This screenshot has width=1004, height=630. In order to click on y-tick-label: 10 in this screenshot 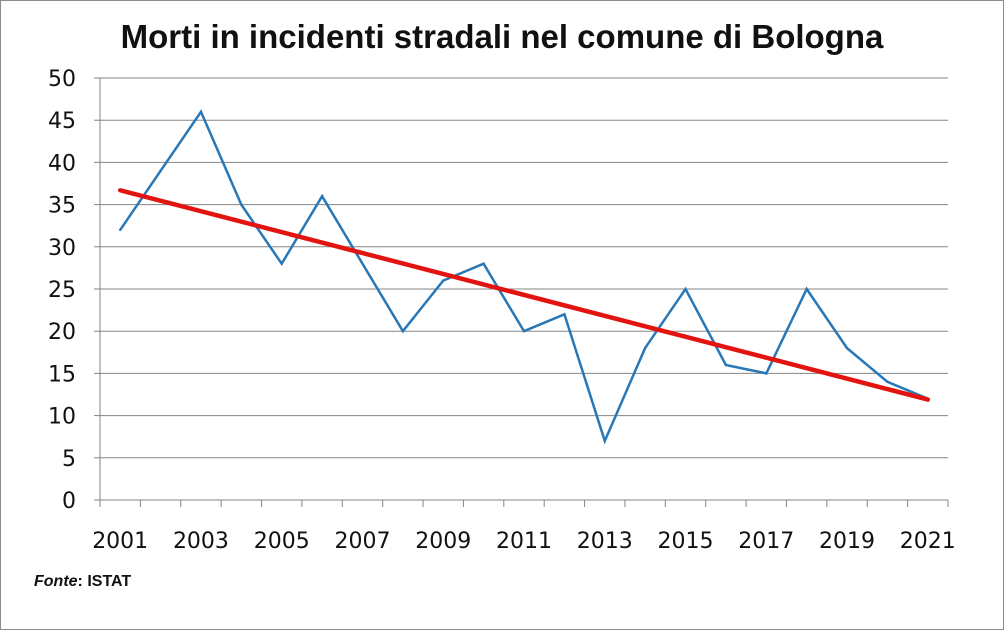, I will do `click(62, 417)`.